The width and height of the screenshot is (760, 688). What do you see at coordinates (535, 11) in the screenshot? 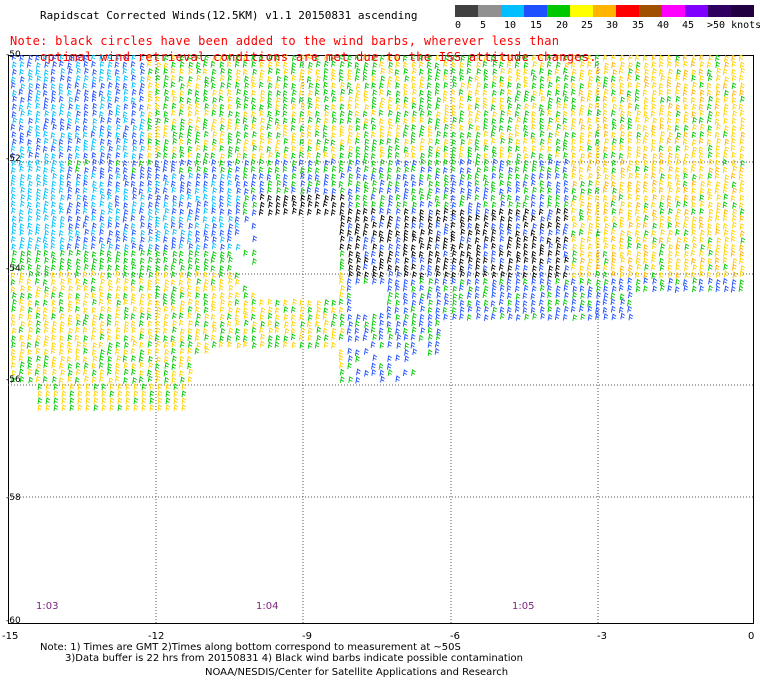
I see `colorbar-segment` at bounding box center [535, 11].